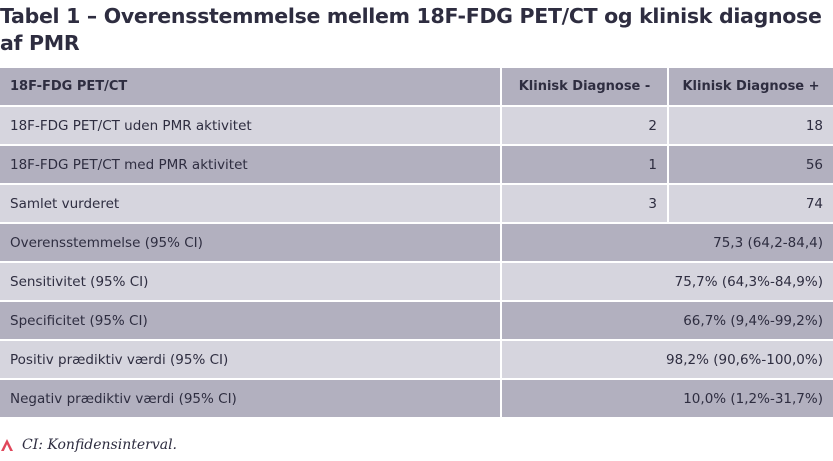 The width and height of the screenshot is (833, 461). I want to click on table-row: 18F-FDG PET/CT uden PMR aktivitet 2 18, so click(416, 125).